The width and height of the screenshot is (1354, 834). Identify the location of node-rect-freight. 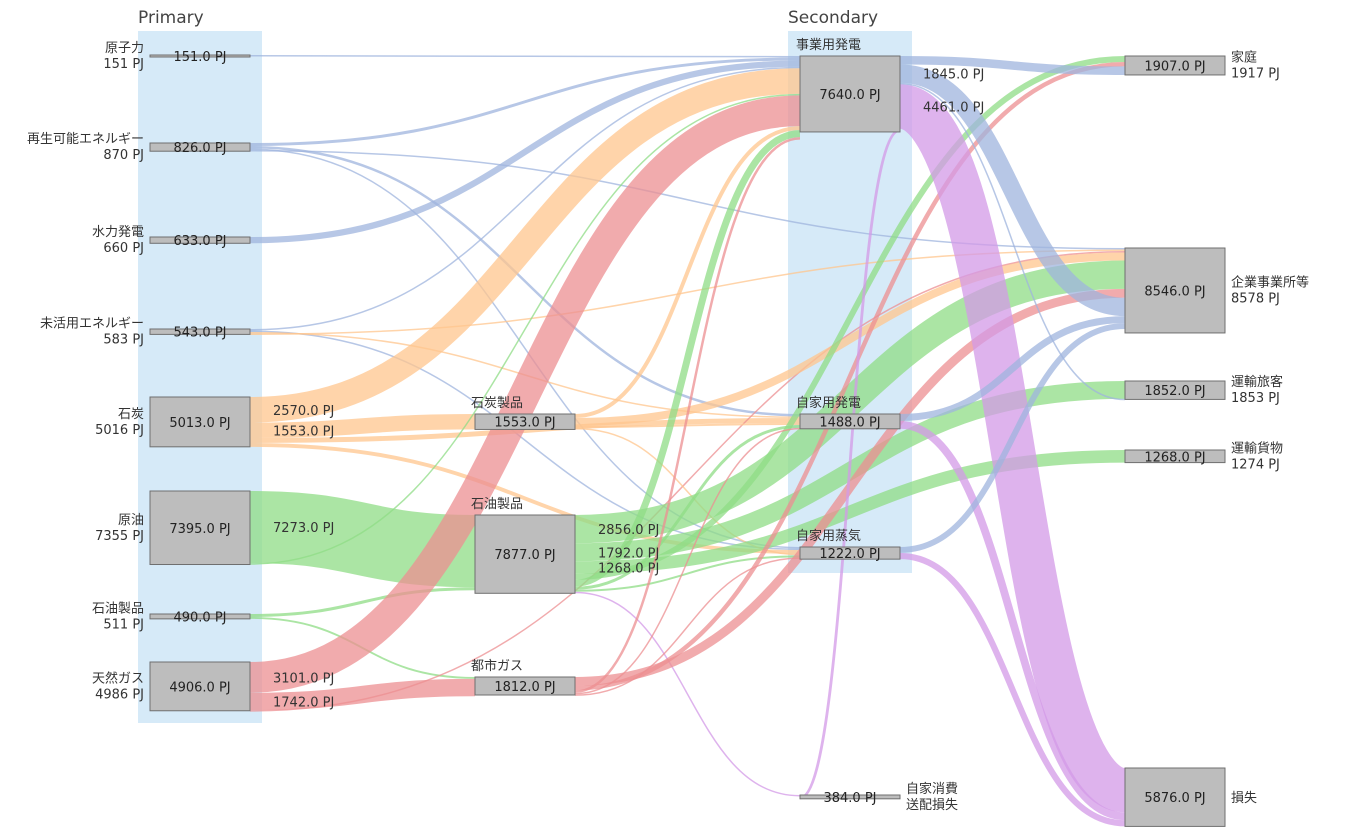
(1175, 456).